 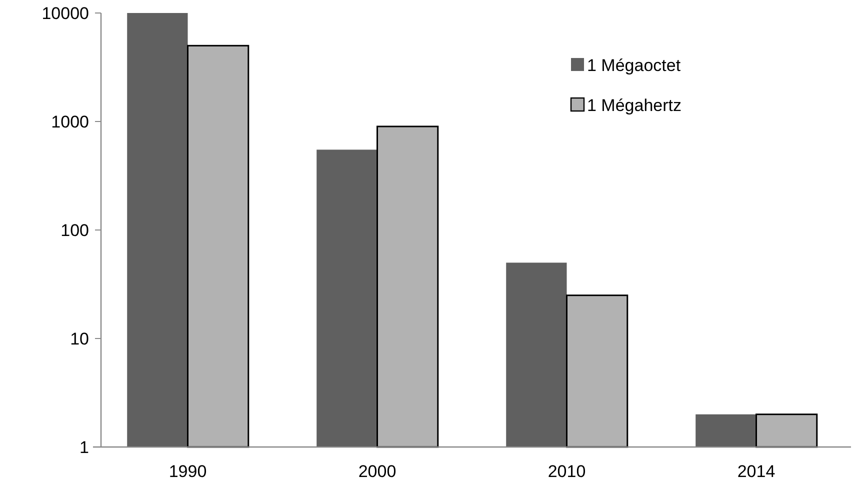 I want to click on legend-label: 1 Mégaoctet, so click(x=634, y=65).